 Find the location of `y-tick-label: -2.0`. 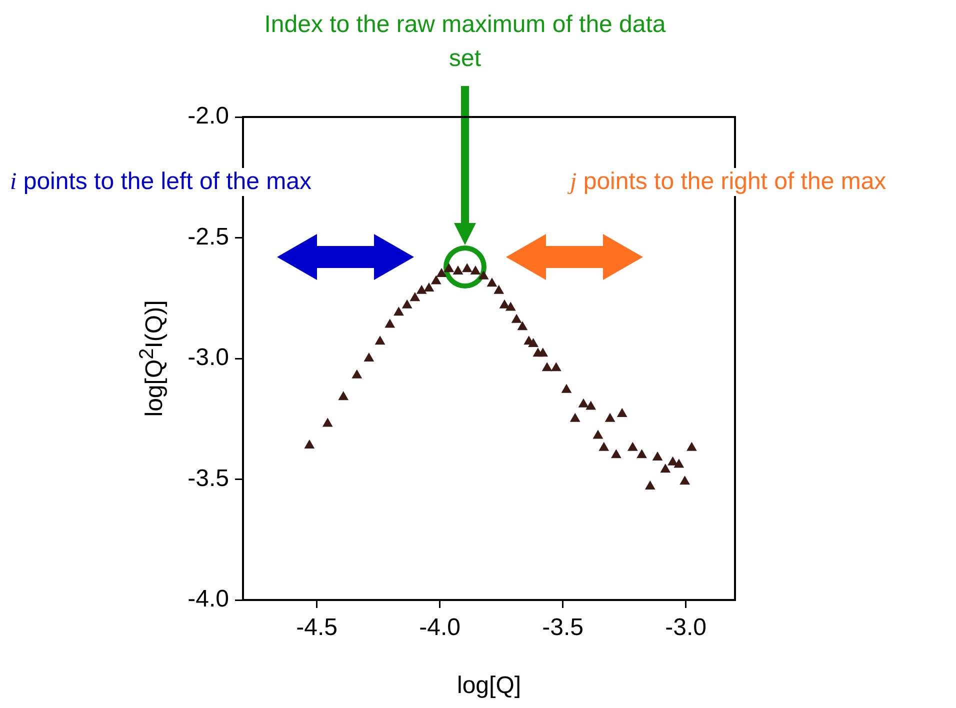

y-tick-label: -2.0 is located at coordinates (208, 116).